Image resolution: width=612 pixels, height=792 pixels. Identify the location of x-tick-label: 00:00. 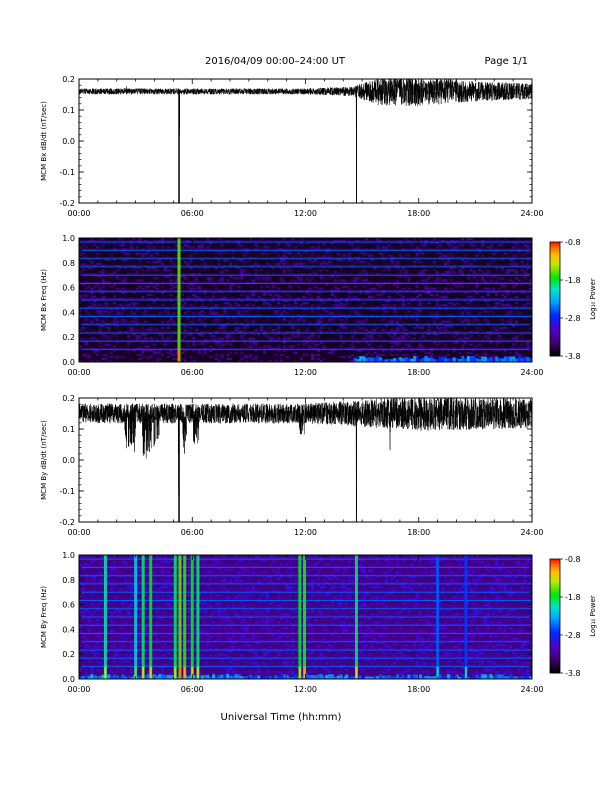
(78, 532).